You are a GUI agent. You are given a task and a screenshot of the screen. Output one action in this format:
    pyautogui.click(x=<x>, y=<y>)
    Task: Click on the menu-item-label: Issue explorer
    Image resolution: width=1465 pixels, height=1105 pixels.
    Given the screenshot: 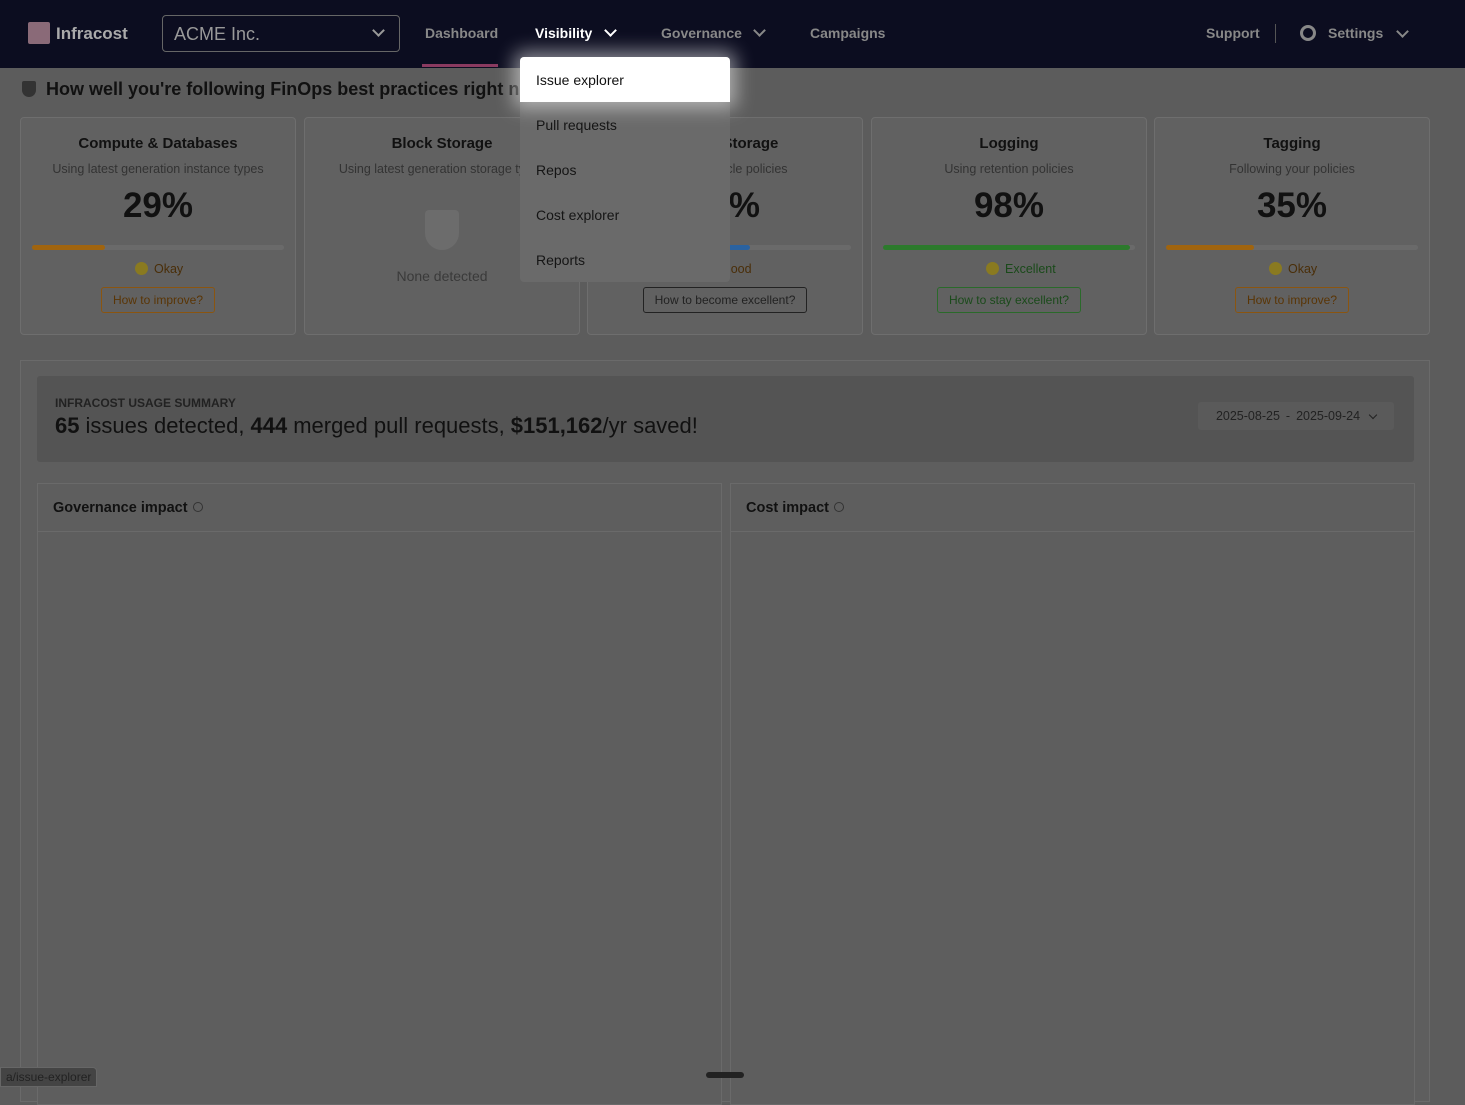 What is the action you would take?
    pyautogui.click(x=580, y=80)
    